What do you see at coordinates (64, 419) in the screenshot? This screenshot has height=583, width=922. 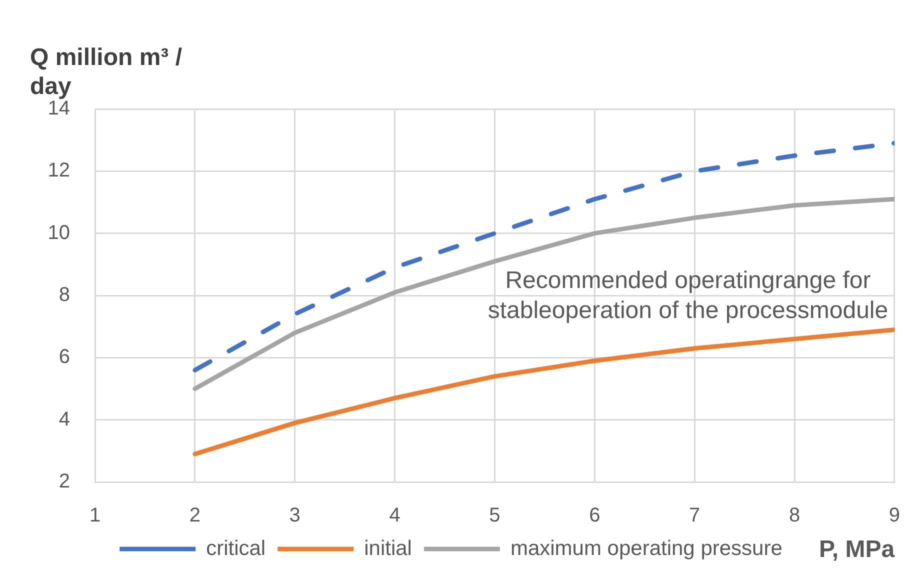 I see `y-tick-label: 4` at bounding box center [64, 419].